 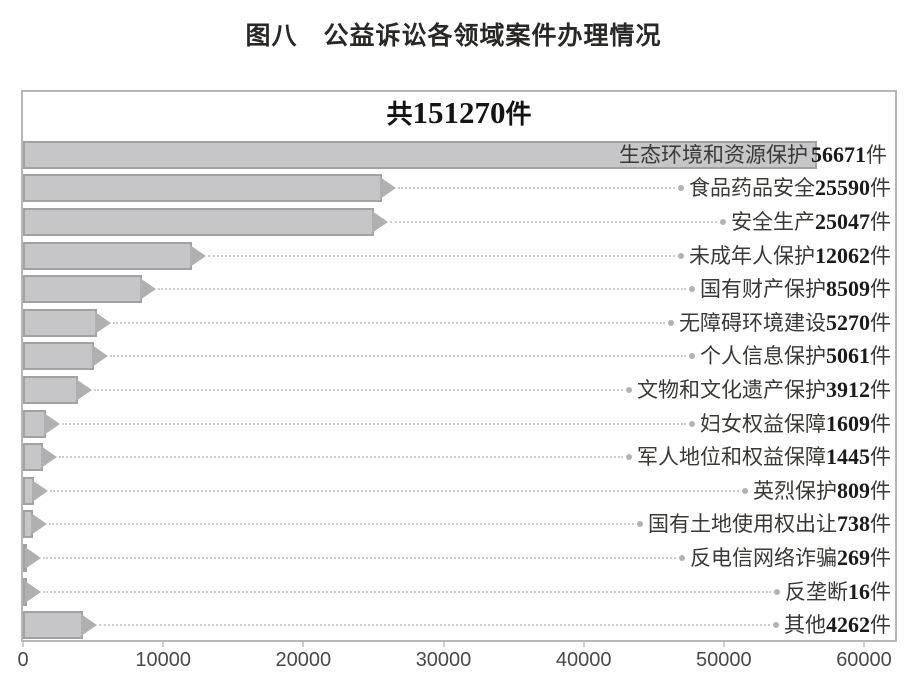 I want to click on bar-row: 国有土地使用权出让738件, so click(x=459, y=525).